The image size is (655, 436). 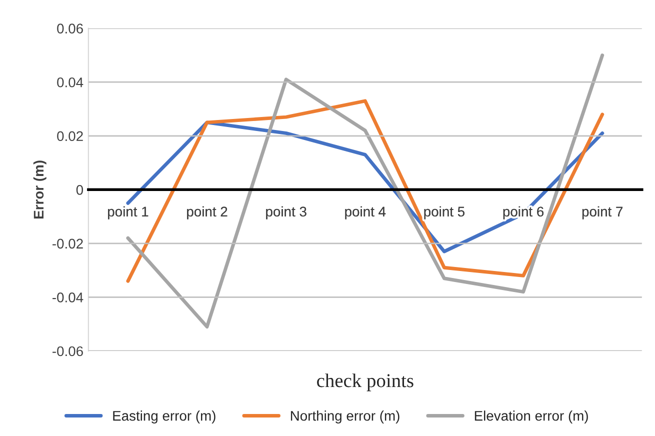 I want to click on y-tick-label: -0.06, so click(x=67, y=351).